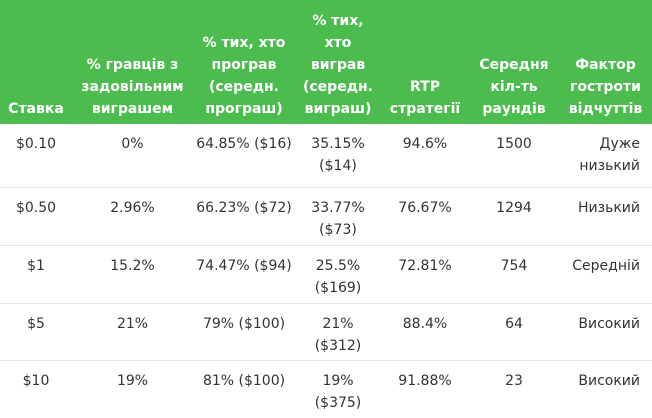 This screenshot has height=418, width=652. Describe the element at coordinates (36, 216) in the screenshot. I see `cell-bet: $0.50` at that location.